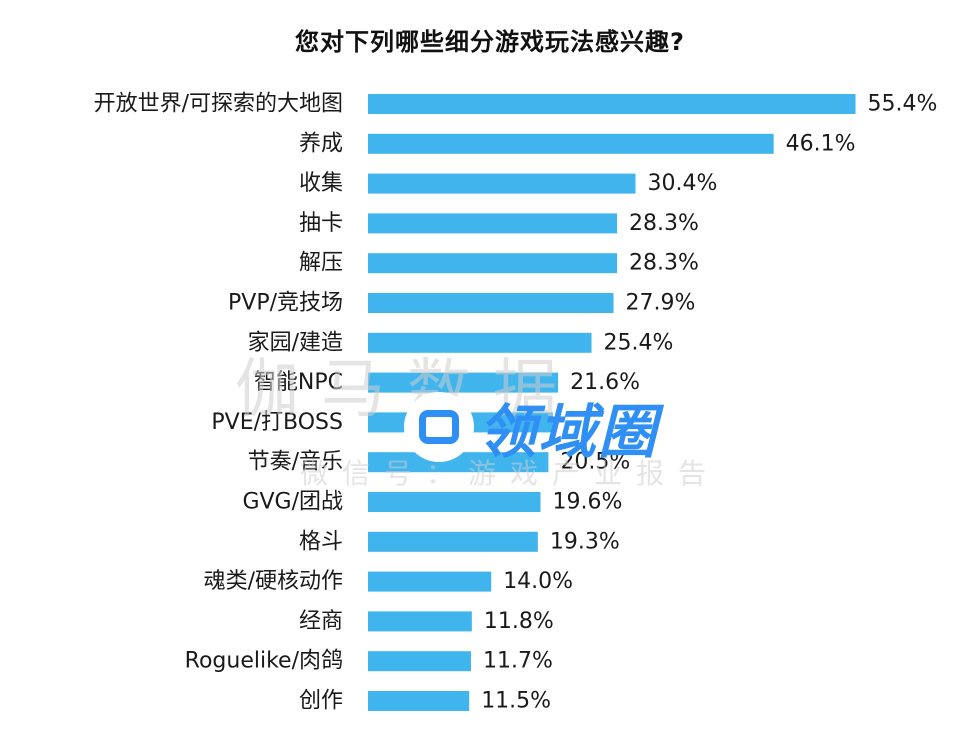 Image resolution: width=980 pixels, height=744 pixels. Describe the element at coordinates (568, 432) in the screenshot. I see `watermark-logo-text: 领域圈` at that location.